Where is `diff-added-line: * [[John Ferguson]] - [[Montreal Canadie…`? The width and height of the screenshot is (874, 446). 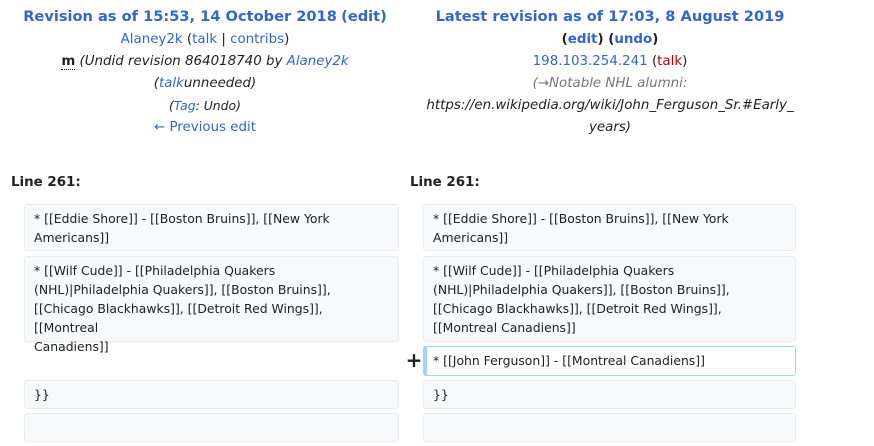 diff-added-line: * [[John Ferguson]] - [[Montreal Canadie… is located at coordinates (609, 361).